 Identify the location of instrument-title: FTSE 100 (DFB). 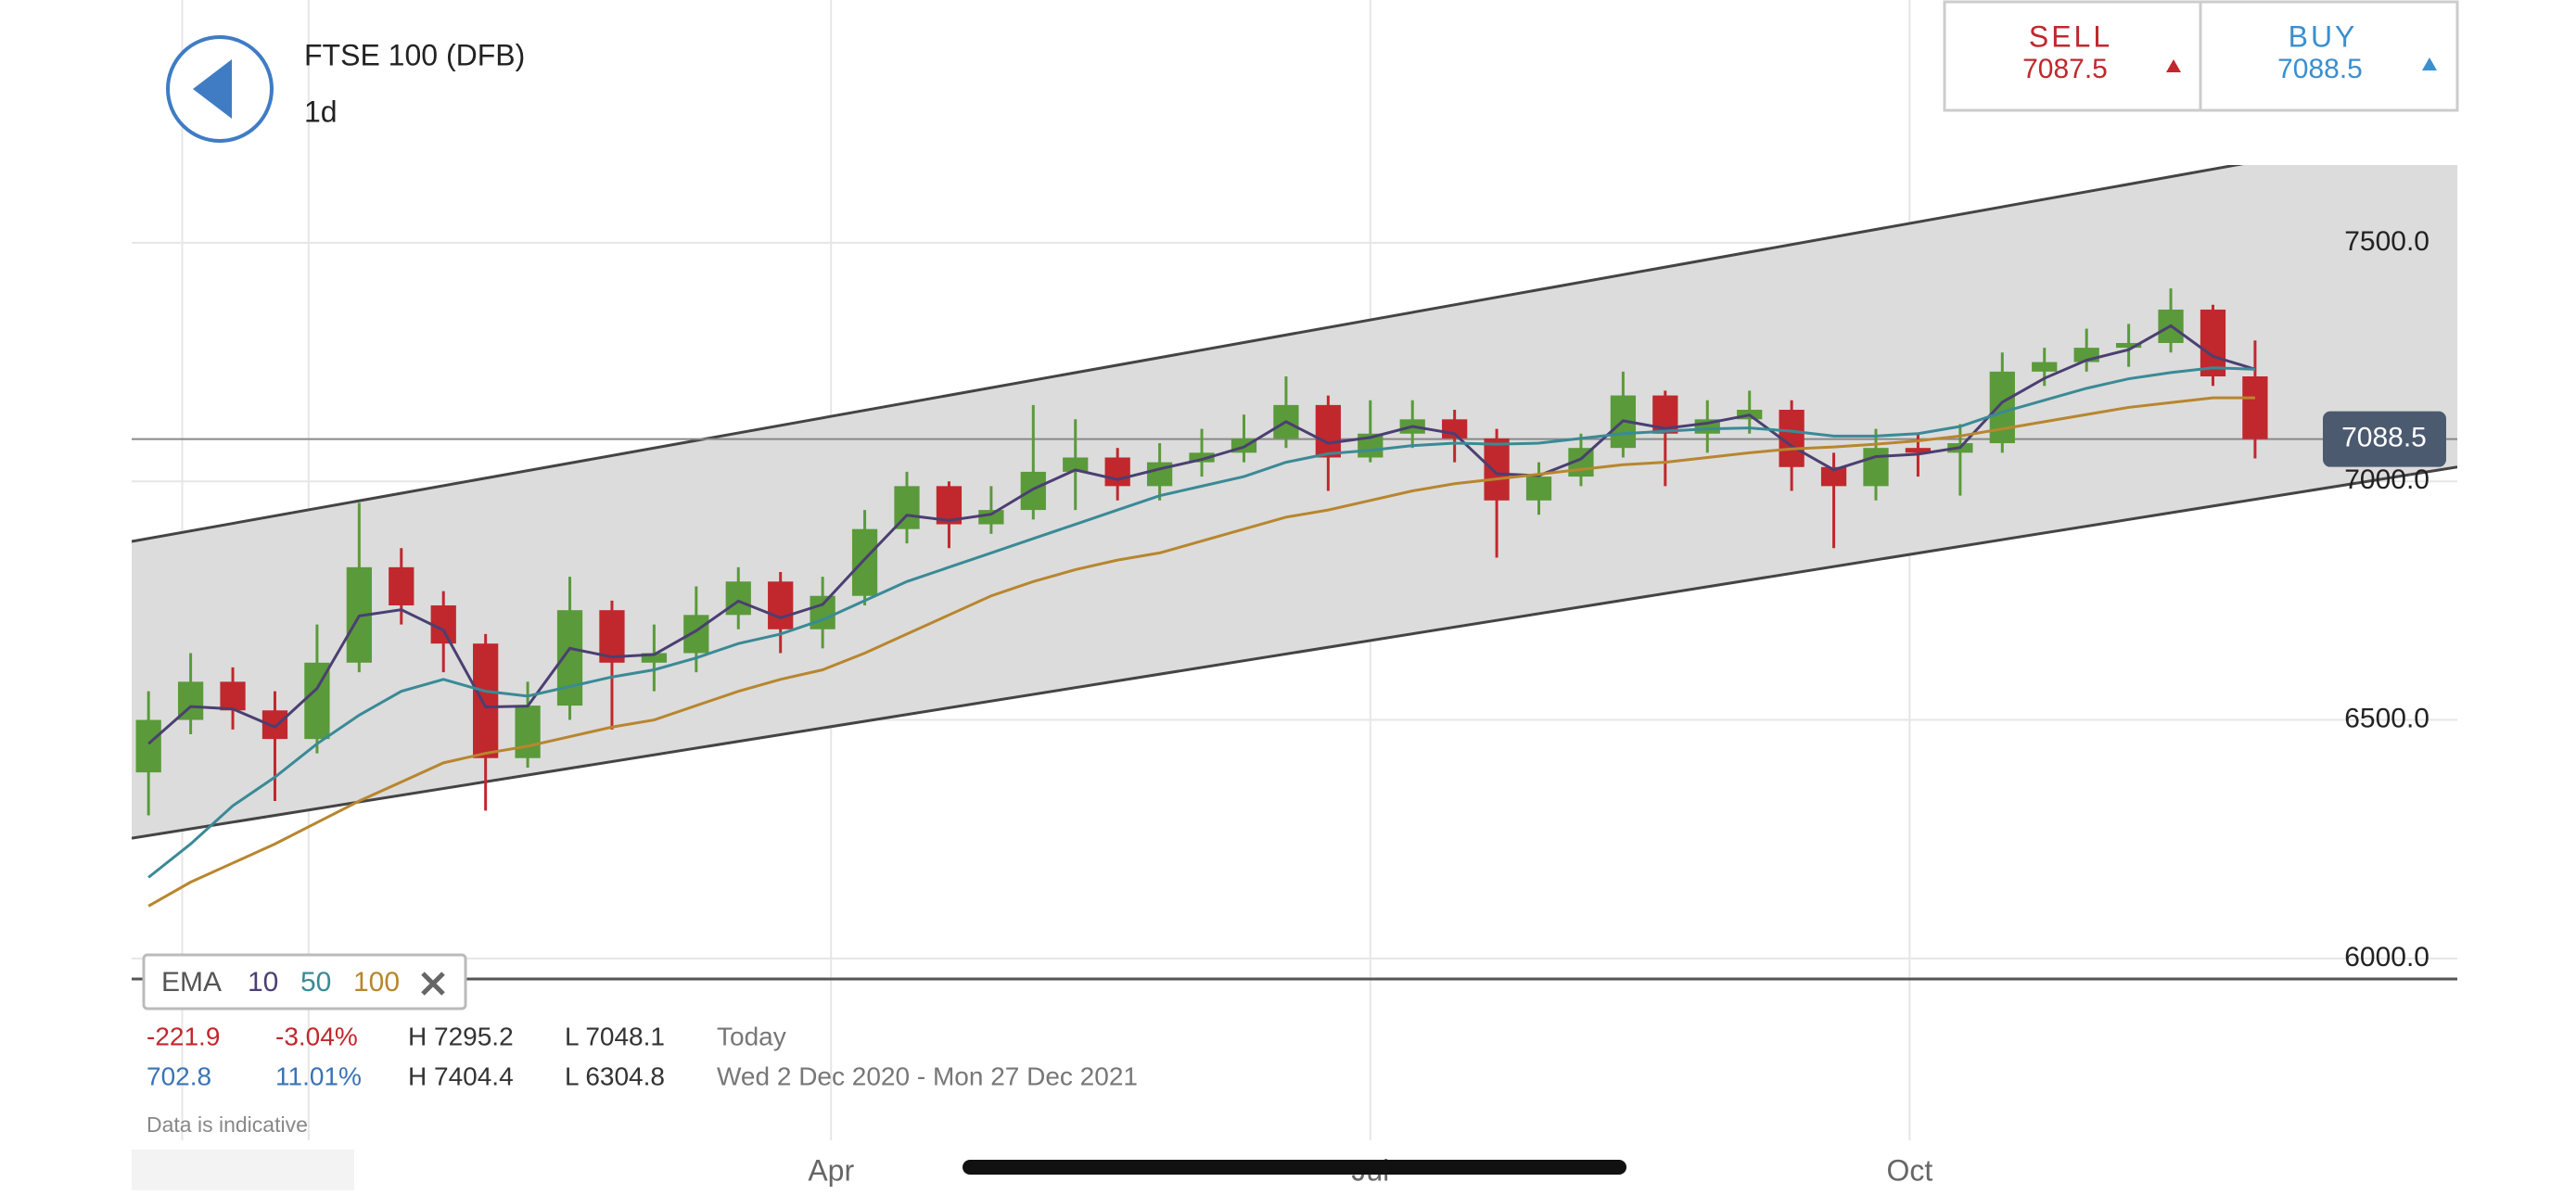
(415, 54).